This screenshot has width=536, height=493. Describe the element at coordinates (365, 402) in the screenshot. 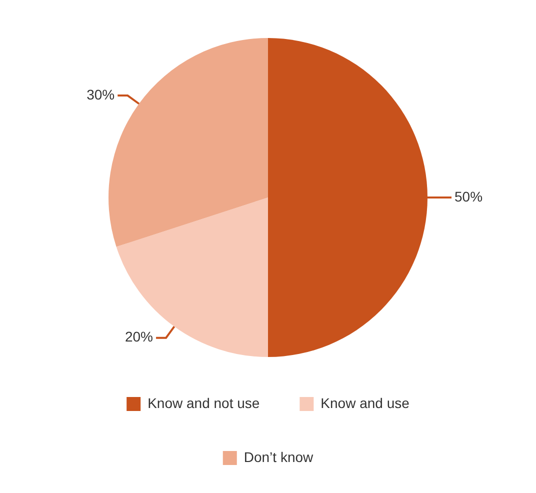

I see `legend-label: Know and use` at that location.